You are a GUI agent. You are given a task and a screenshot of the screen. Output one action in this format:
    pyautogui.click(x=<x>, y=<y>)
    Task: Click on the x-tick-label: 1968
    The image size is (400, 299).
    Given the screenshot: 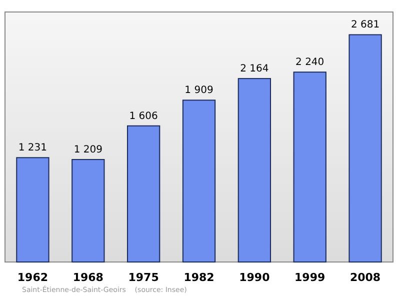 What is the action you would take?
    pyautogui.click(x=88, y=277)
    